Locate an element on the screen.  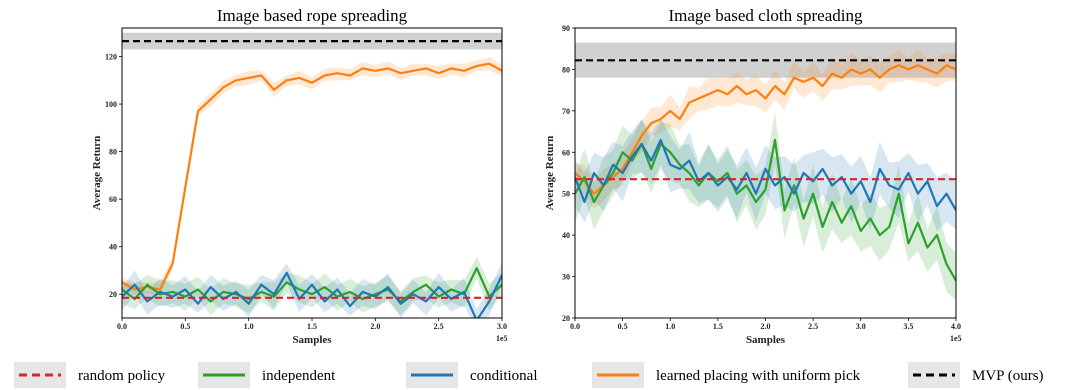
chart-title: Image based rope spreading is located at coordinates (312, 15).